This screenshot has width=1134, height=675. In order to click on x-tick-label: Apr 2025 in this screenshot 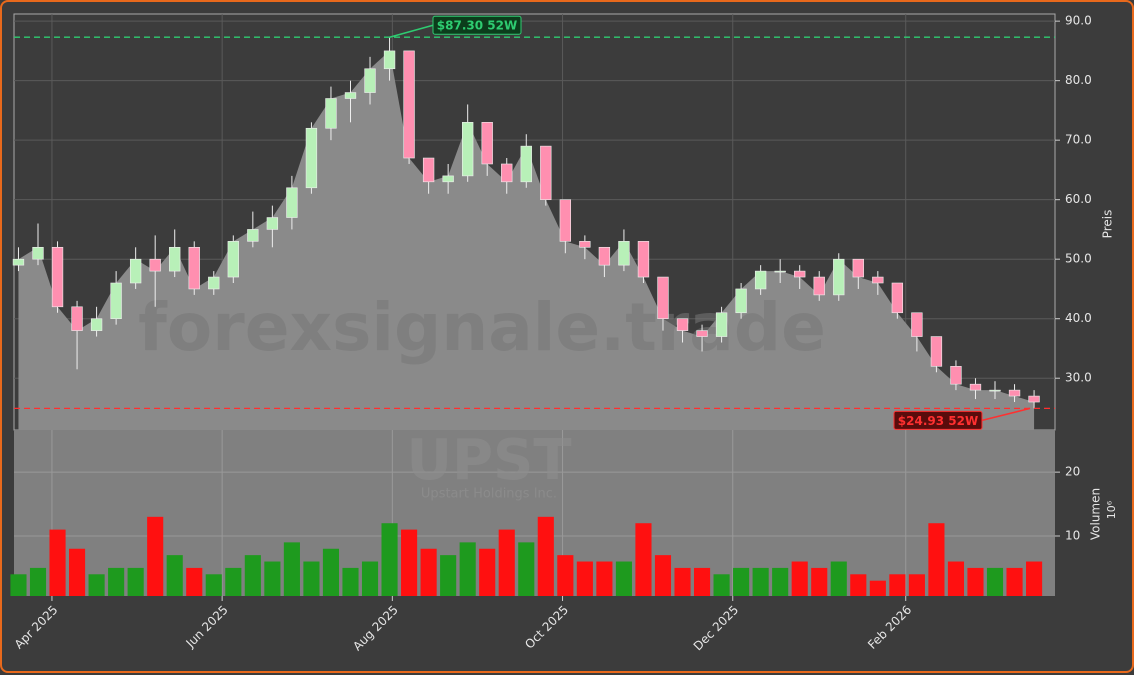, I will do `click(36, 627)`.